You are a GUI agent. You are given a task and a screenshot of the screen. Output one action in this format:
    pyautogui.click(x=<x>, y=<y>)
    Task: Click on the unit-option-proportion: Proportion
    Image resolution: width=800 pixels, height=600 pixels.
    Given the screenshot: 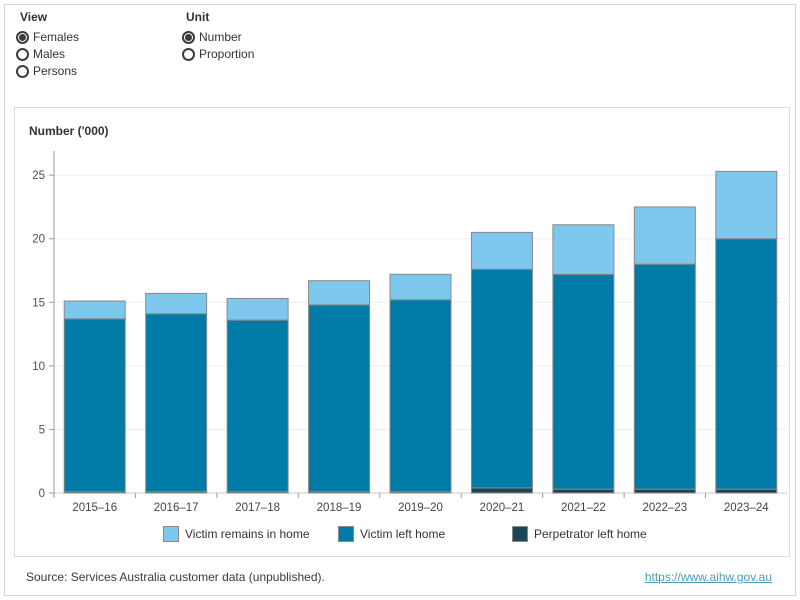 What is the action you would take?
    pyautogui.click(x=218, y=54)
    